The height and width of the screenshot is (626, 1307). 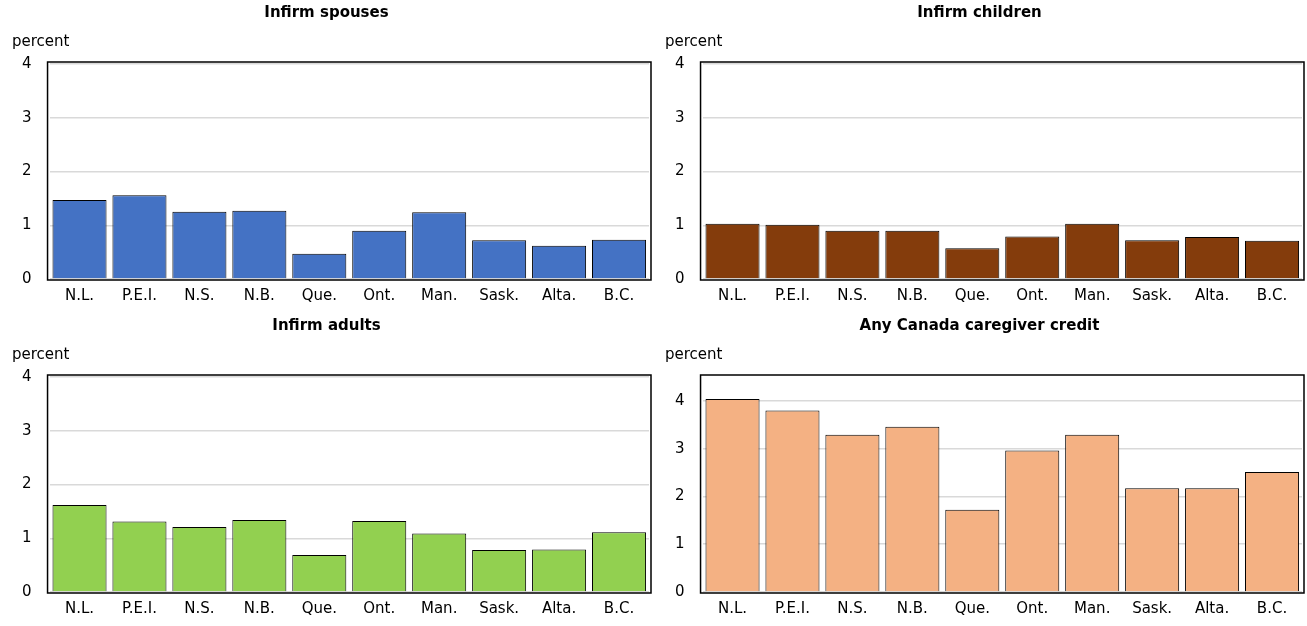 What do you see at coordinates (979, 324) in the screenshot?
I see `chart-title: Any Canada caregiver credit` at bounding box center [979, 324].